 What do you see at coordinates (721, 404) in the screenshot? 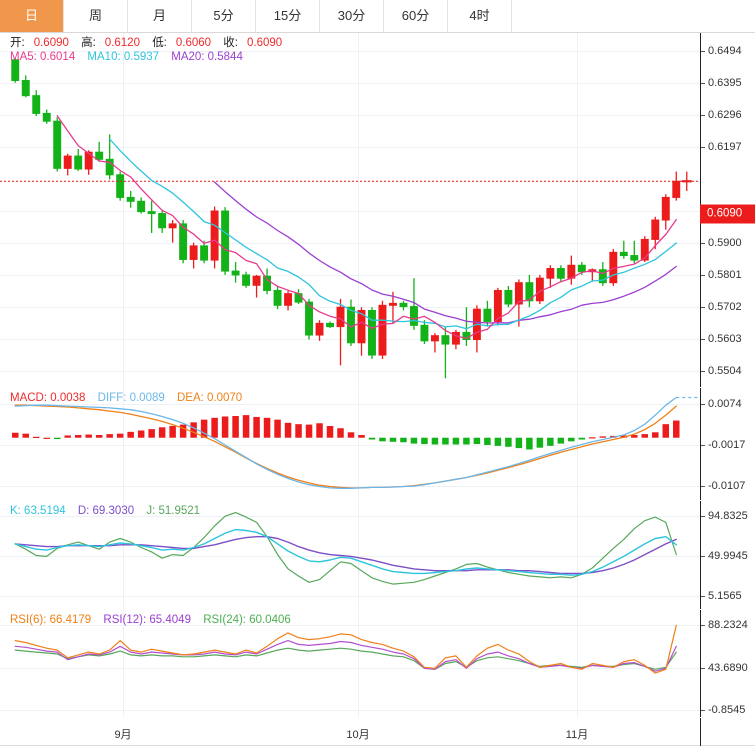
I see `axis-tick: 0.0074` at bounding box center [721, 404].